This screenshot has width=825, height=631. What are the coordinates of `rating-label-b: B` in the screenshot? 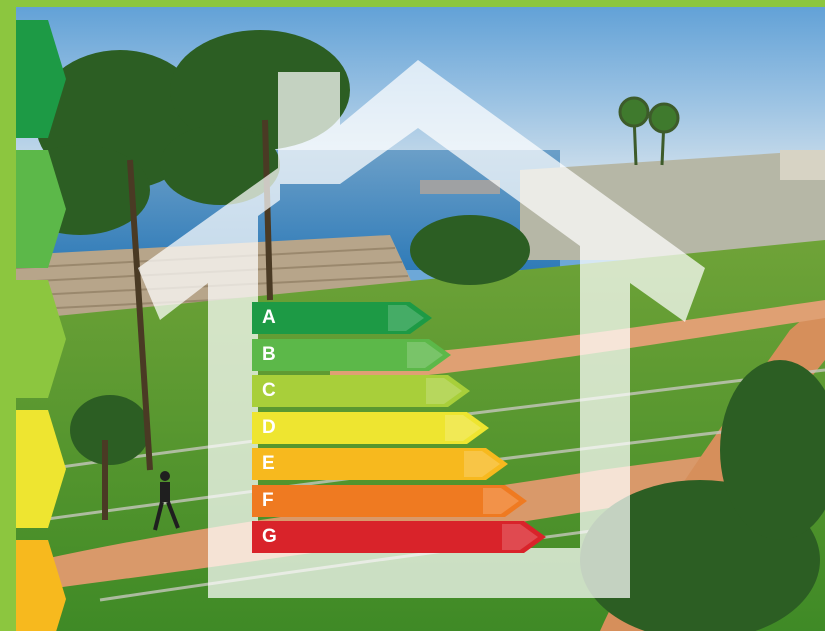 It's located at (269, 354).